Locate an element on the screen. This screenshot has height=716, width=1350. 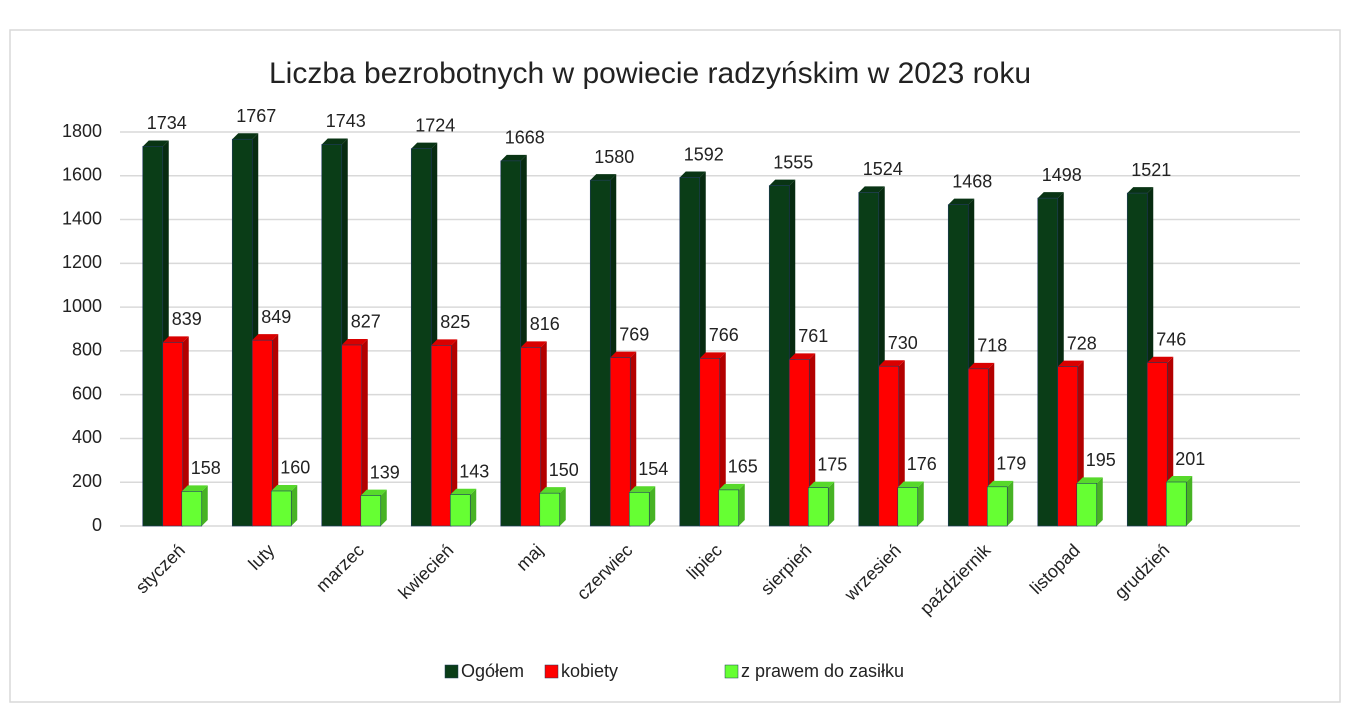
y-tick-label: 400 is located at coordinates (87, 437).